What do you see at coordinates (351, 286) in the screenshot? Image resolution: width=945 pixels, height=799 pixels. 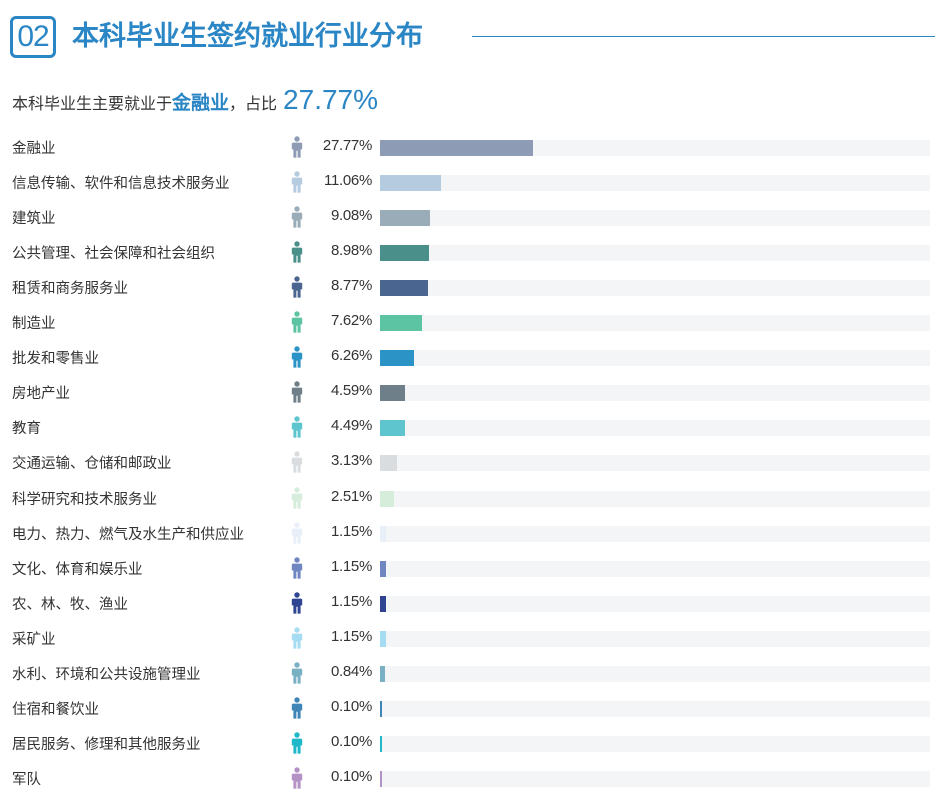 I see `value-label: 8.77%` at bounding box center [351, 286].